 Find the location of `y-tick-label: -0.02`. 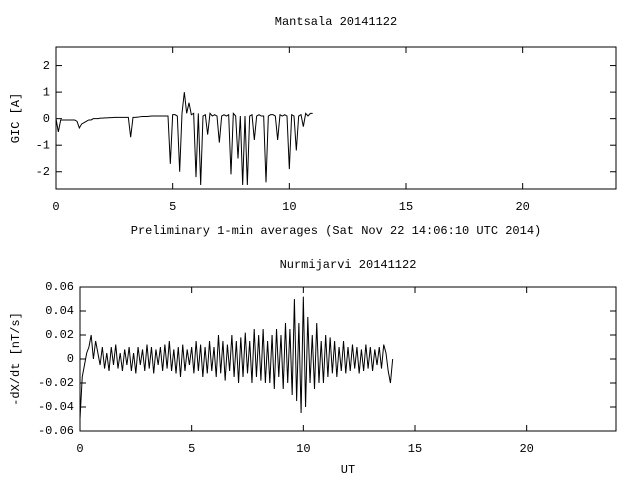

y-tick-label: -0.02 is located at coordinates (56, 383).